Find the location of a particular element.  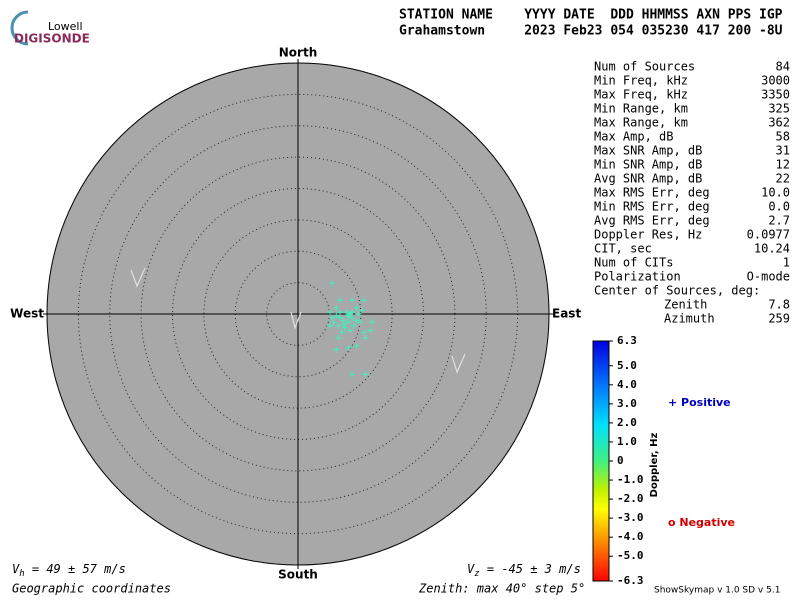

stat-value: 3000 is located at coordinates (775, 81).